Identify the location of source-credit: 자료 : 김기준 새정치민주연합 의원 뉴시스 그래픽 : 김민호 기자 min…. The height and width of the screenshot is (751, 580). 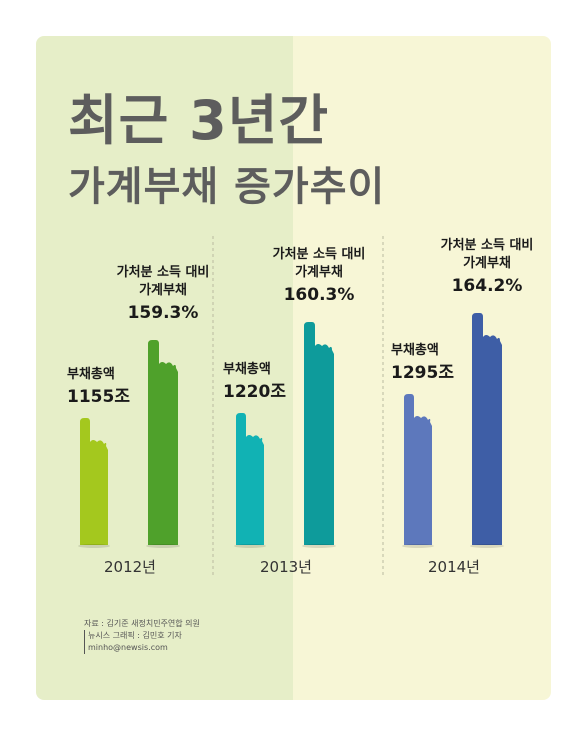
(142, 636).